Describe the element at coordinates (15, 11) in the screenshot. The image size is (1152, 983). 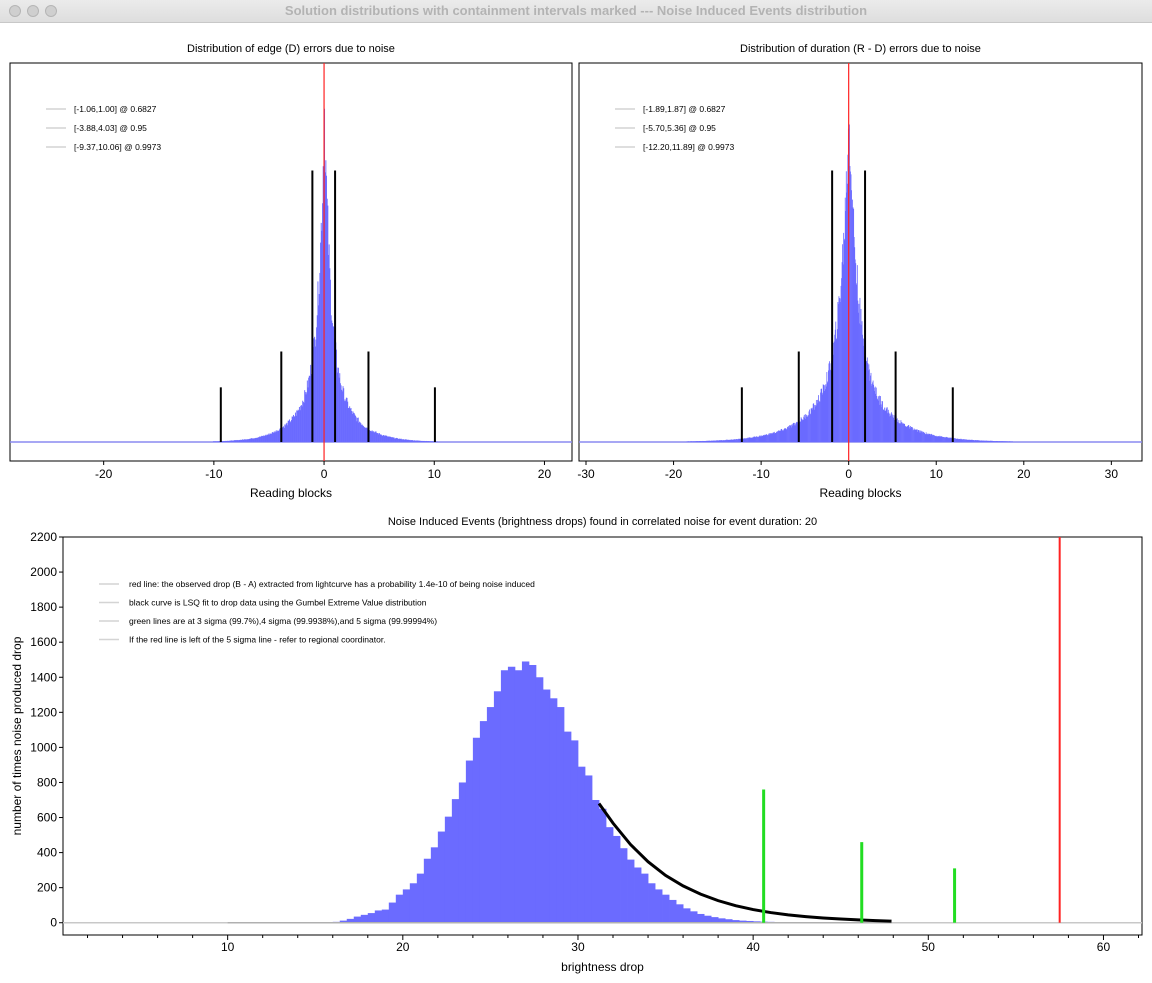
I see `close-window-button` at that location.